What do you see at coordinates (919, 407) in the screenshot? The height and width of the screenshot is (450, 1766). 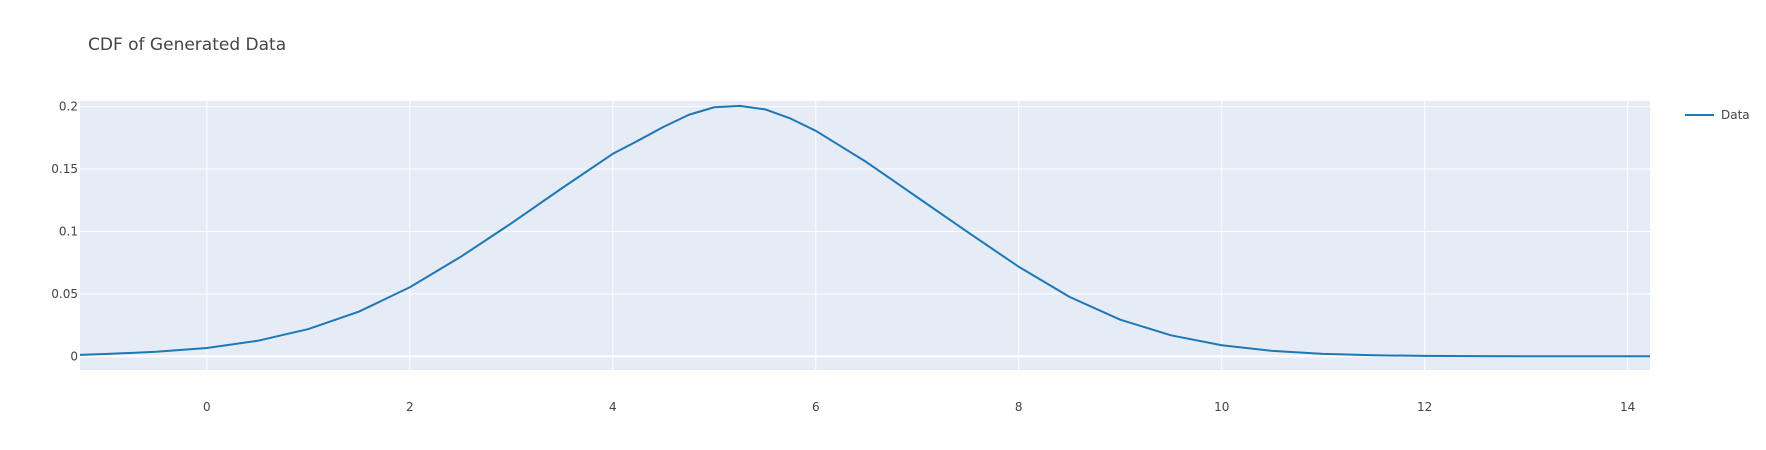 I see `x-tick-labels: 0 2 4 6 8 10 12 14` at bounding box center [919, 407].